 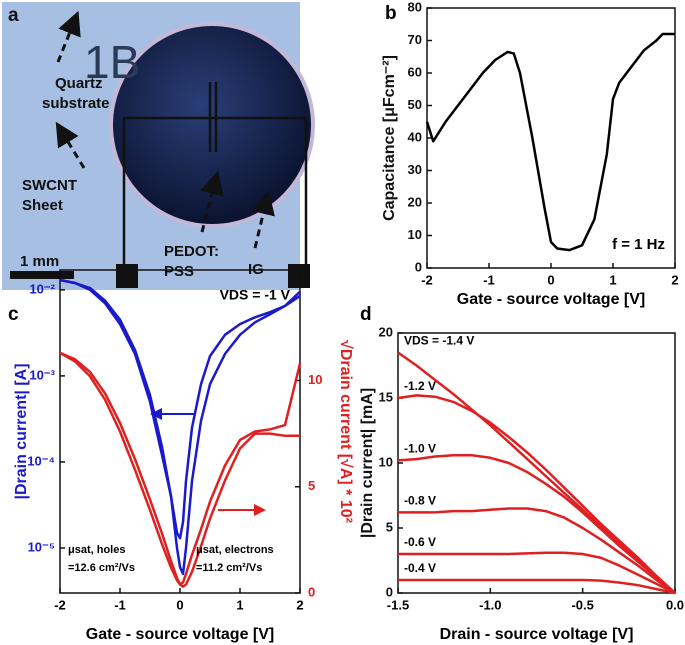 I want to click on y-tick-label: 80, so click(x=415, y=7).